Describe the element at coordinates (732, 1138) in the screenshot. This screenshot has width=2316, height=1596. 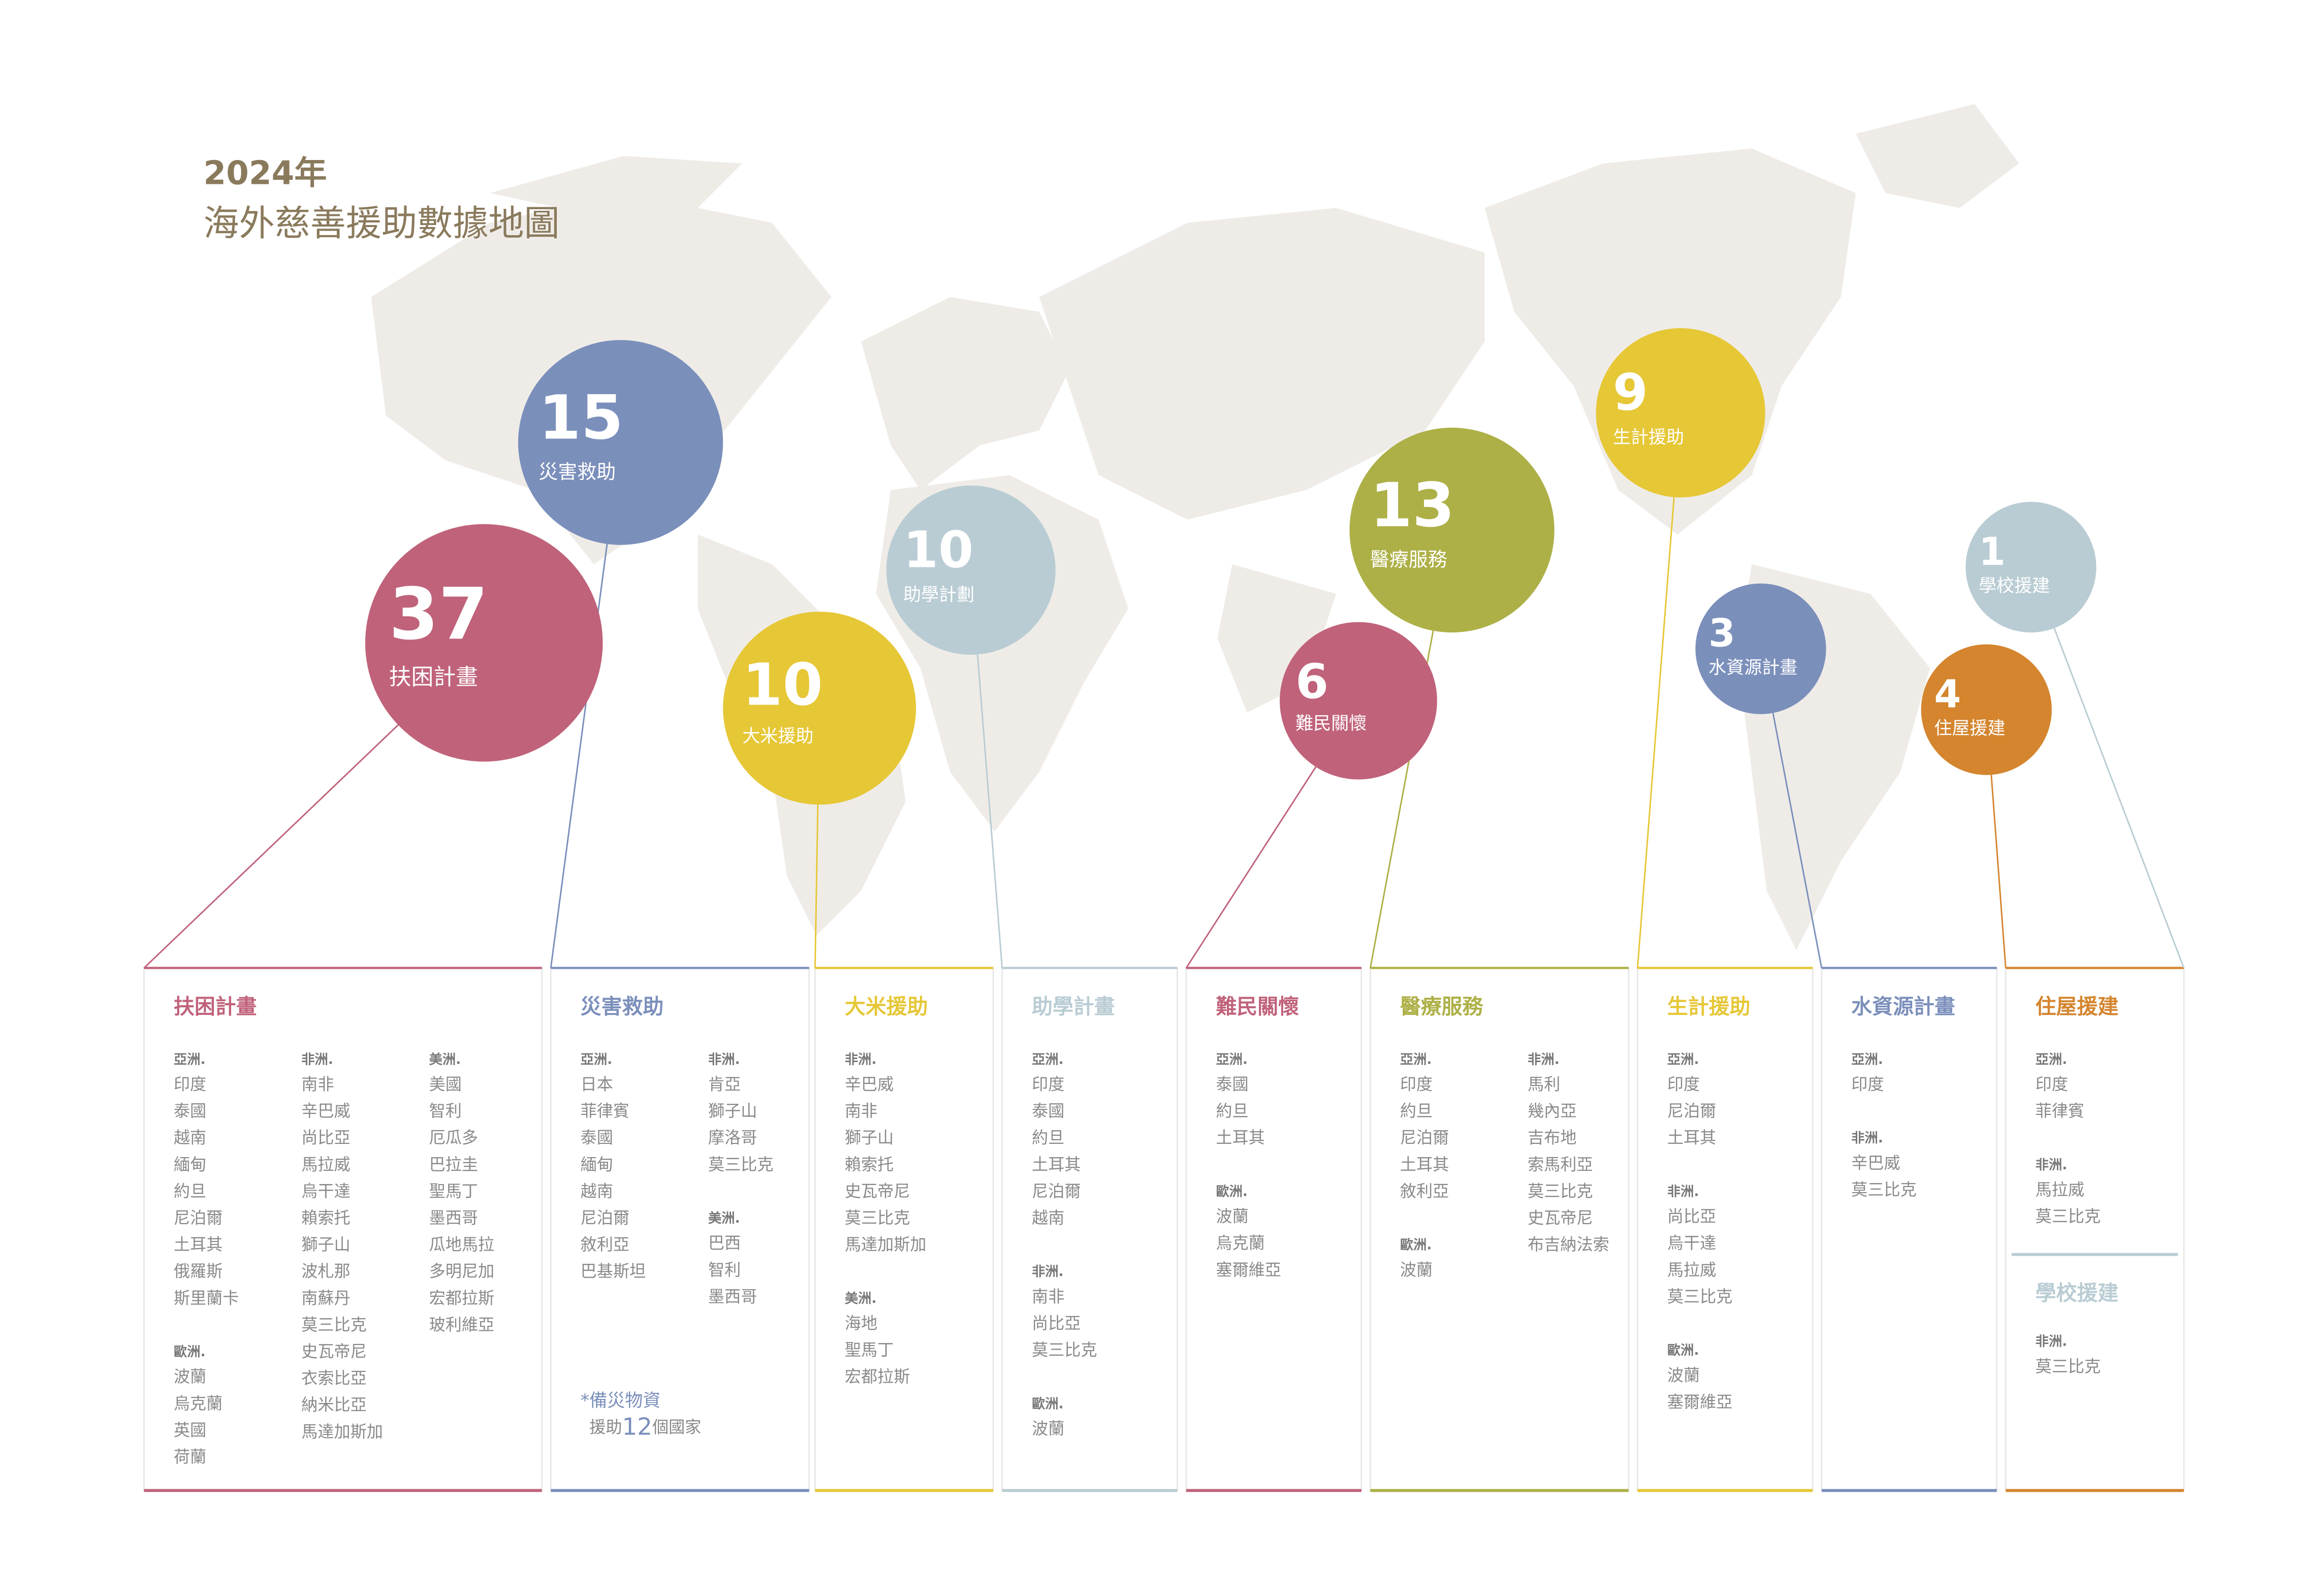
I see `country: 摩洛哥` at that location.